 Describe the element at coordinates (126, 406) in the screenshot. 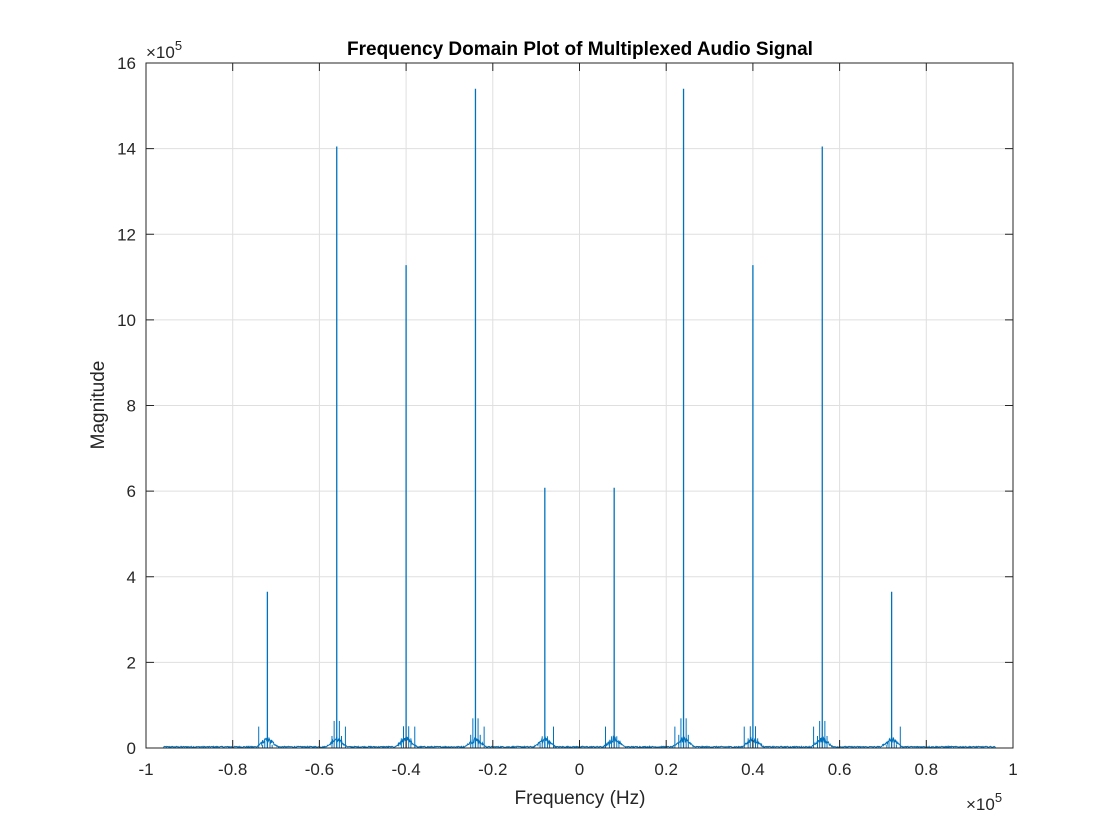

I see `y-tick-labels: 0 2 4 6 8 10 12 14 16` at that location.